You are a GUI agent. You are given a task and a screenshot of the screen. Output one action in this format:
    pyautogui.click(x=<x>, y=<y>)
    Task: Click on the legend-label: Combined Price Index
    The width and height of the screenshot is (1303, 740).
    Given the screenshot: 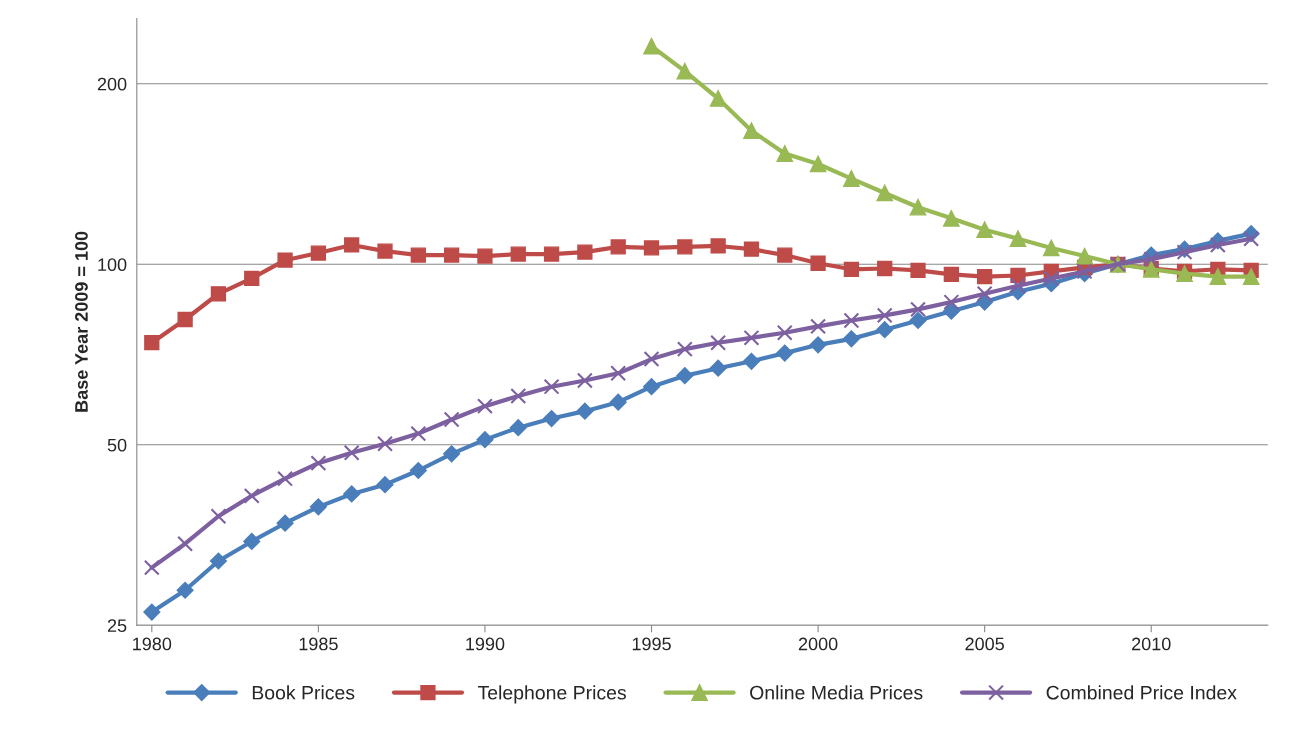 What is the action you would take?
    pyautogui.click(x=1141, y=692)
    